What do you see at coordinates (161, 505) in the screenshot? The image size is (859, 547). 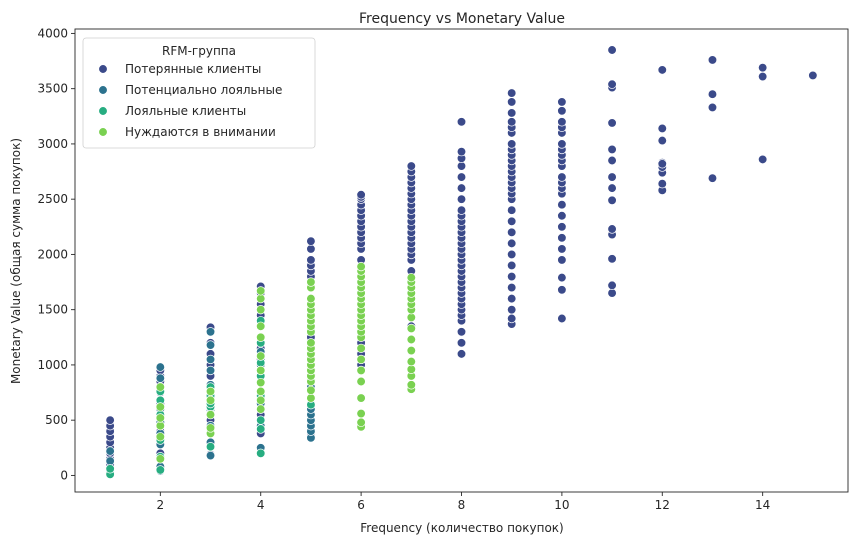 I see `x-tick-label: 2` at bounding box center [161, 505].